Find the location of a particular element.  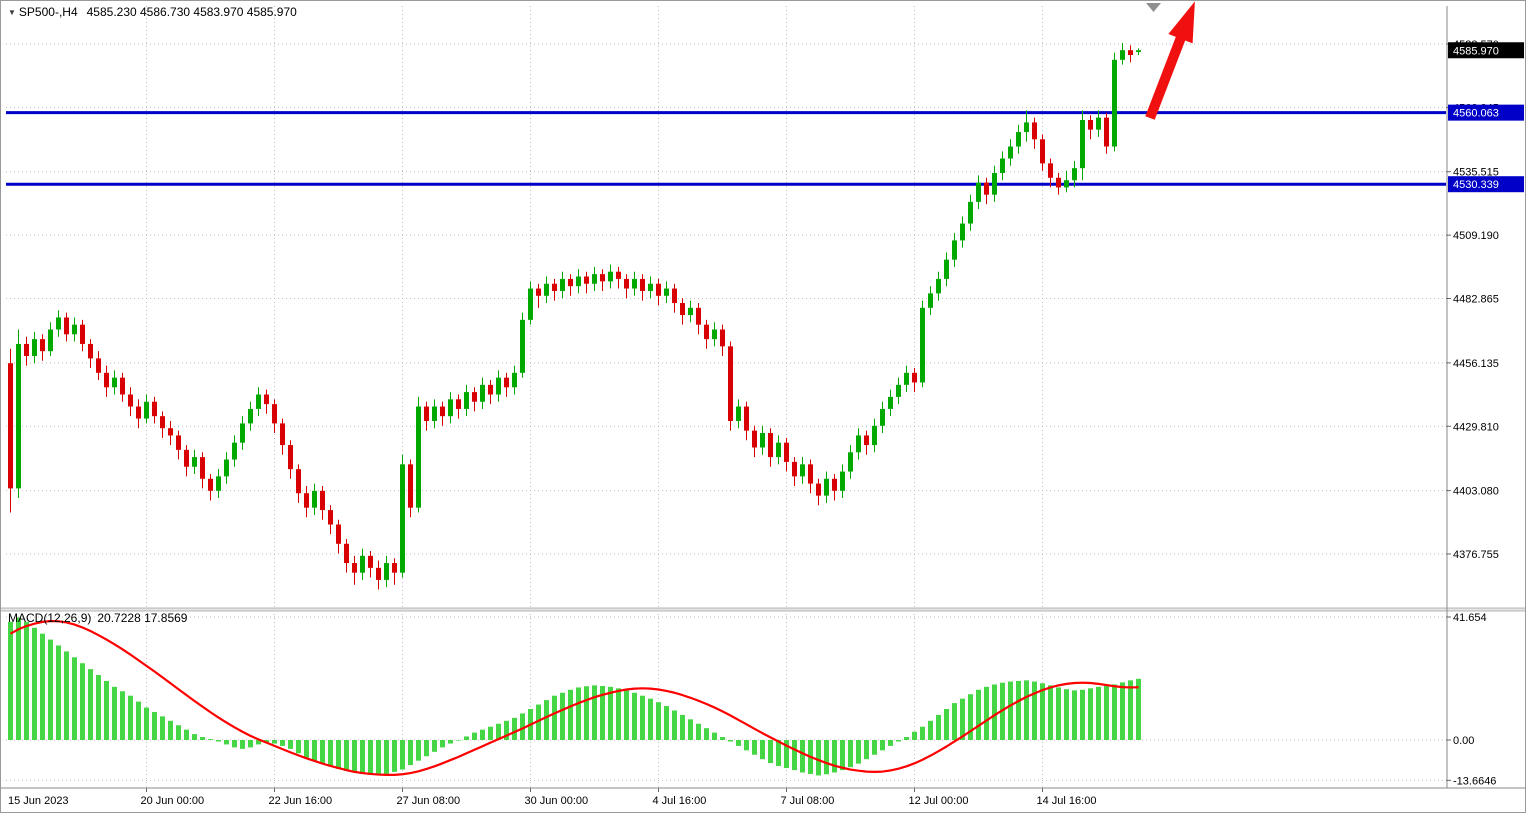

pane-splitter is located at coordinates (763, 609).